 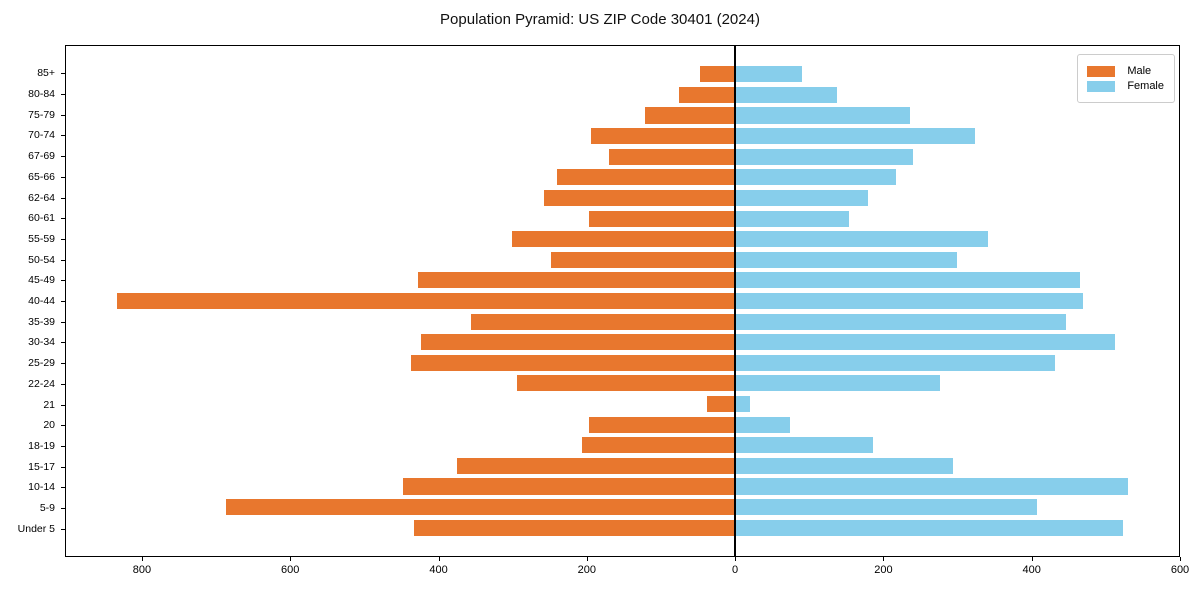 What do you see at coordinates (41, 259) in the screenshot?
I see `y-axis-tick-label: 50-54` at bounding box center [41, 259].